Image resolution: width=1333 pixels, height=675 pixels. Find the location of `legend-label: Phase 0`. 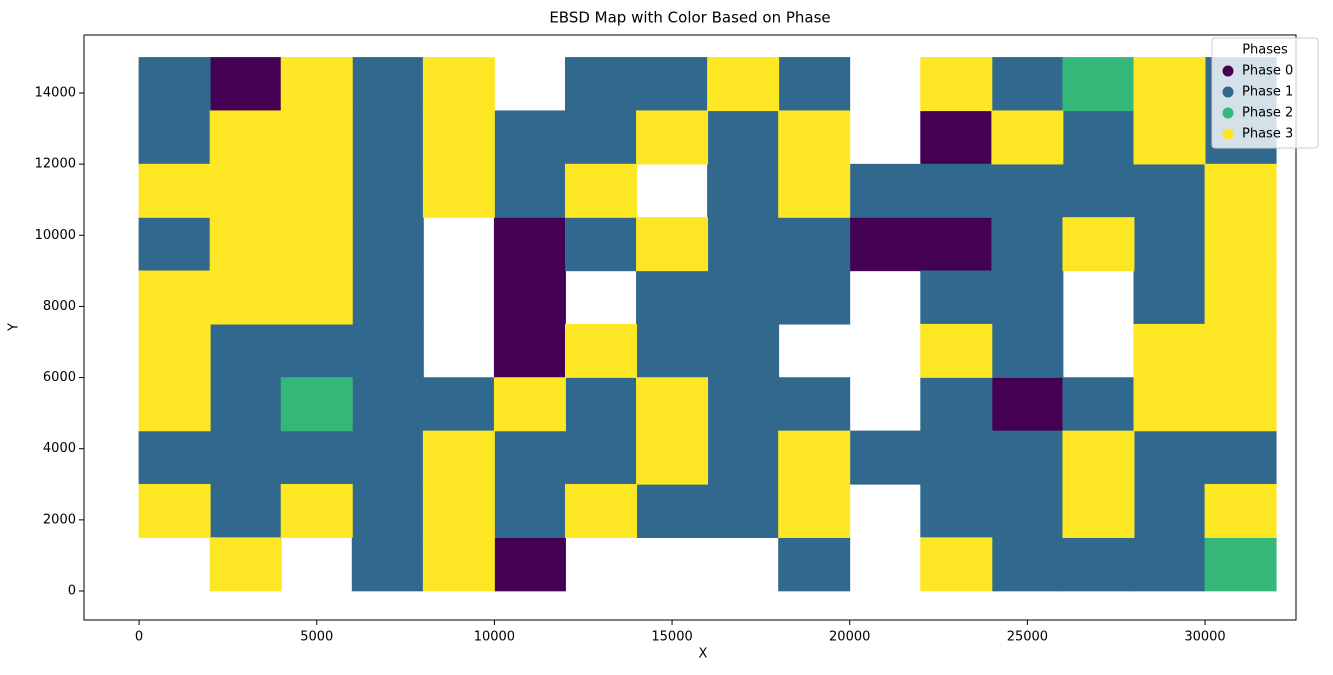

legend-label: Phase 0 is located at coordinates (1267, 71).